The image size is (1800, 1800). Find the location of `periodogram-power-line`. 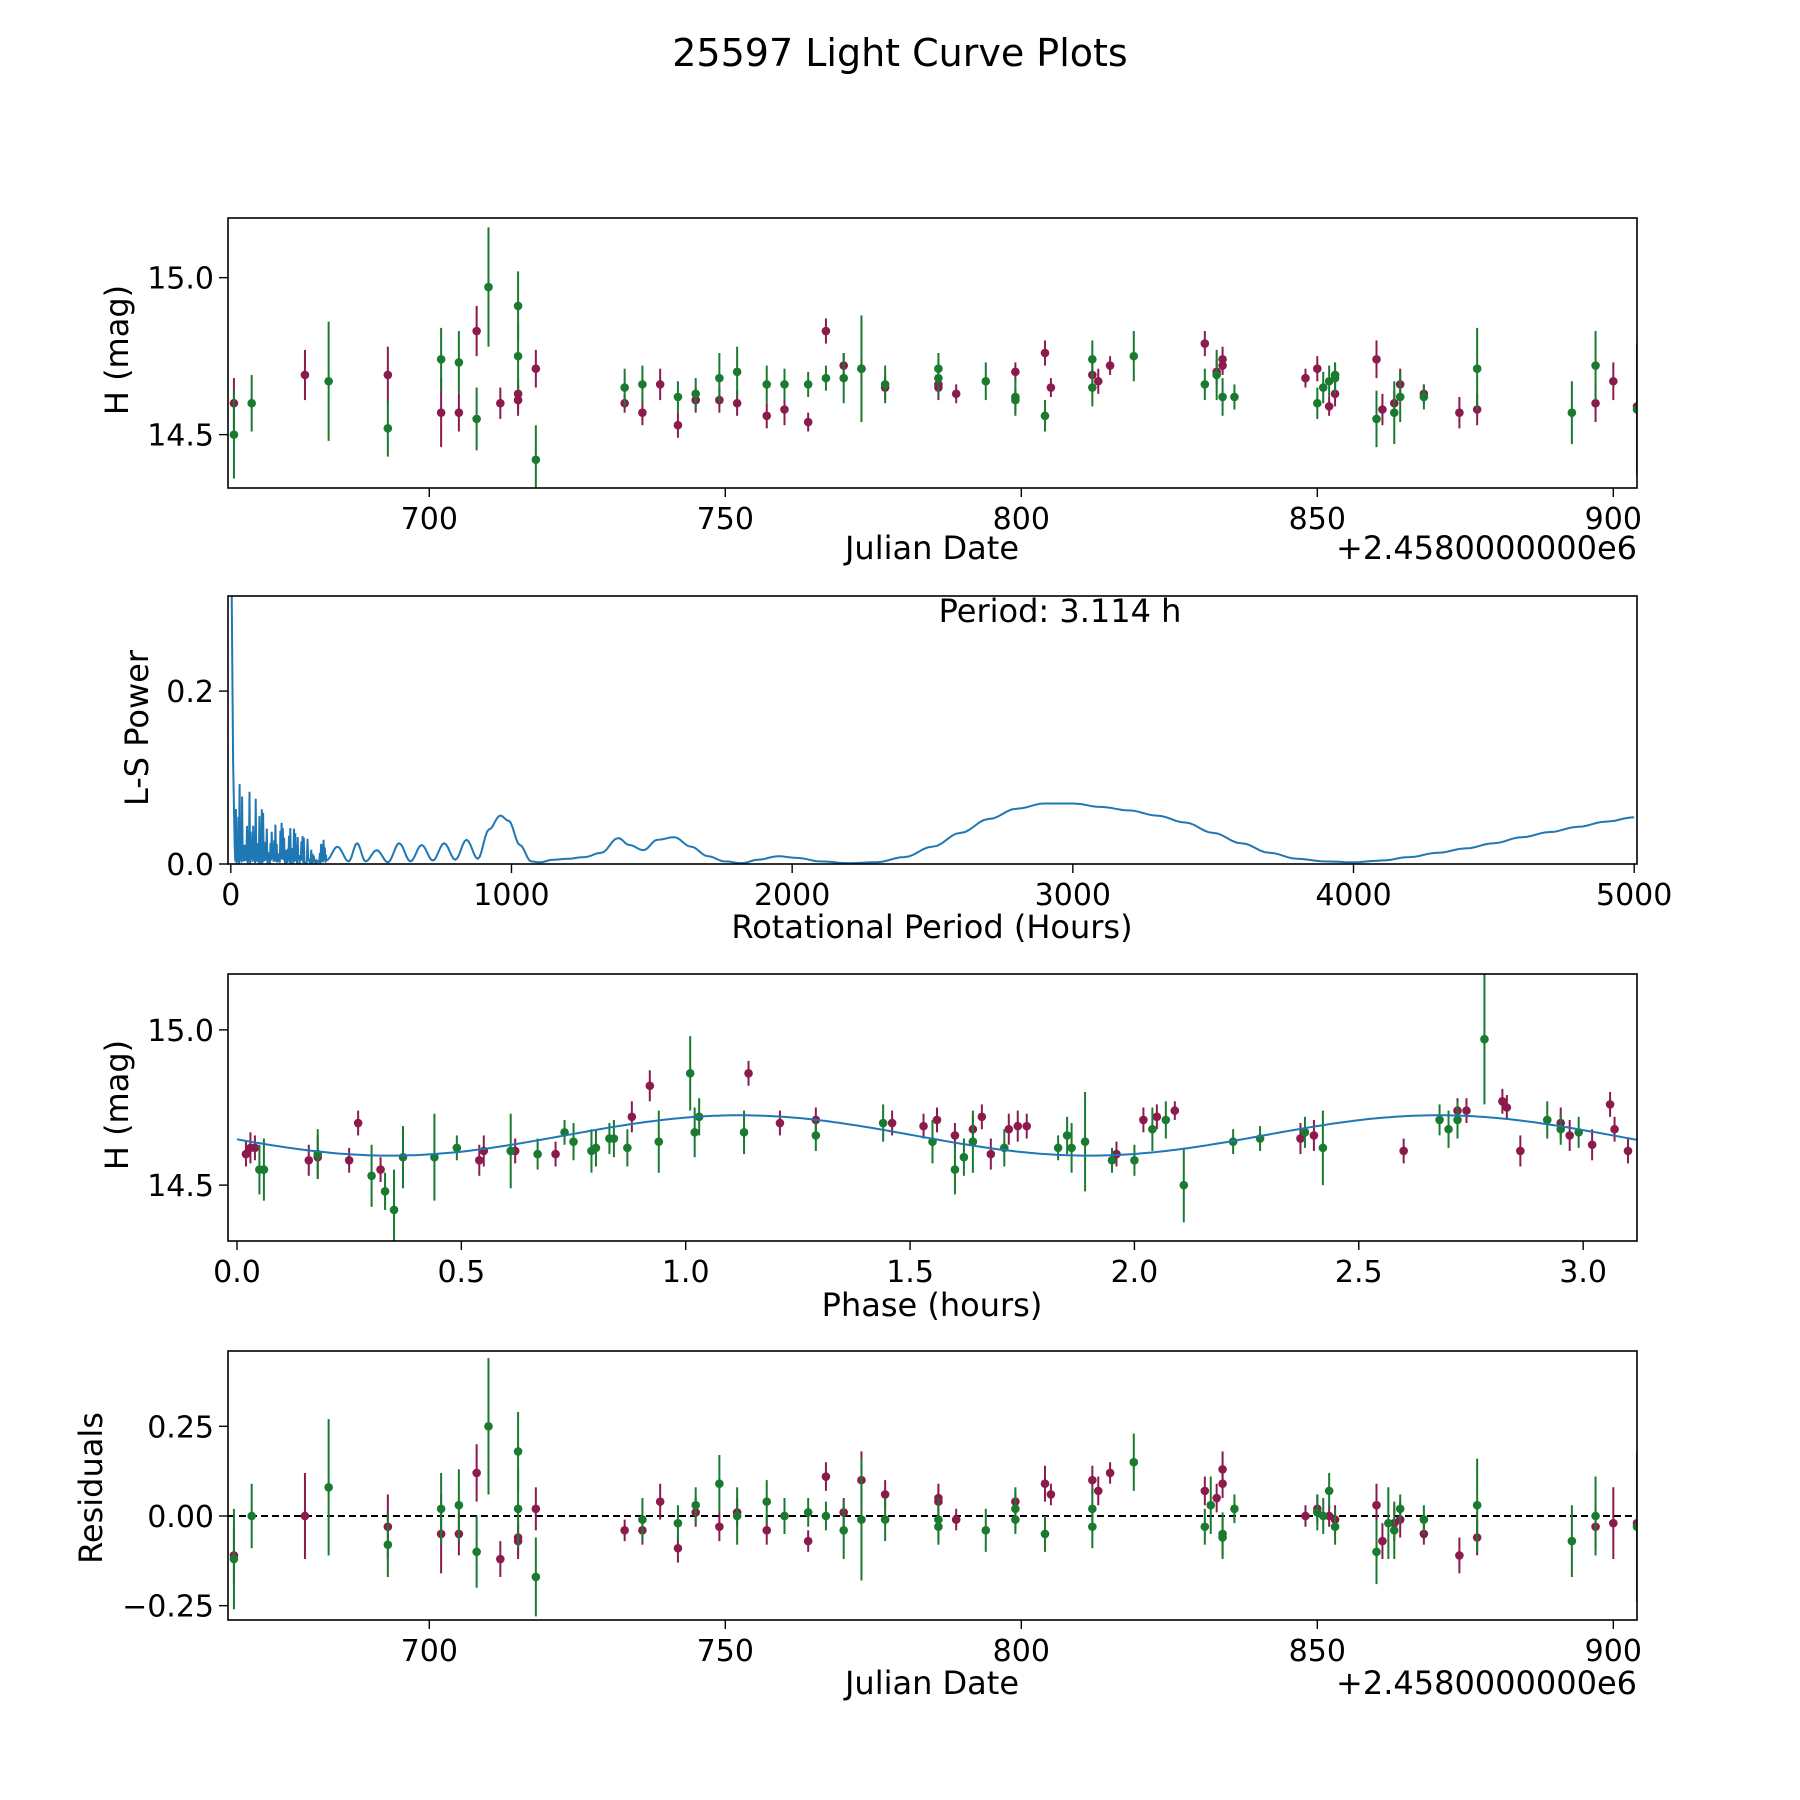

periodogram-power-line is located at coordinates (932, 730).